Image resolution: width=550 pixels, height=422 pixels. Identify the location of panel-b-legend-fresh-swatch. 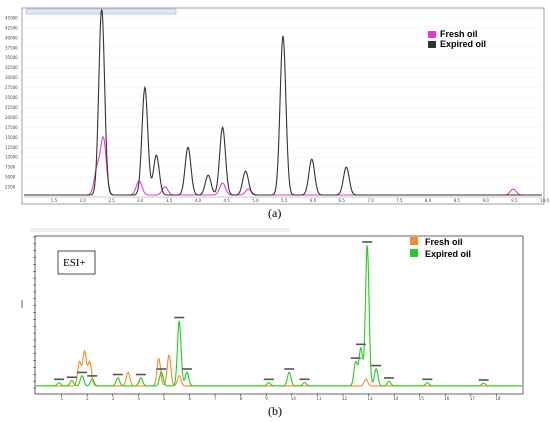
(414, 241).